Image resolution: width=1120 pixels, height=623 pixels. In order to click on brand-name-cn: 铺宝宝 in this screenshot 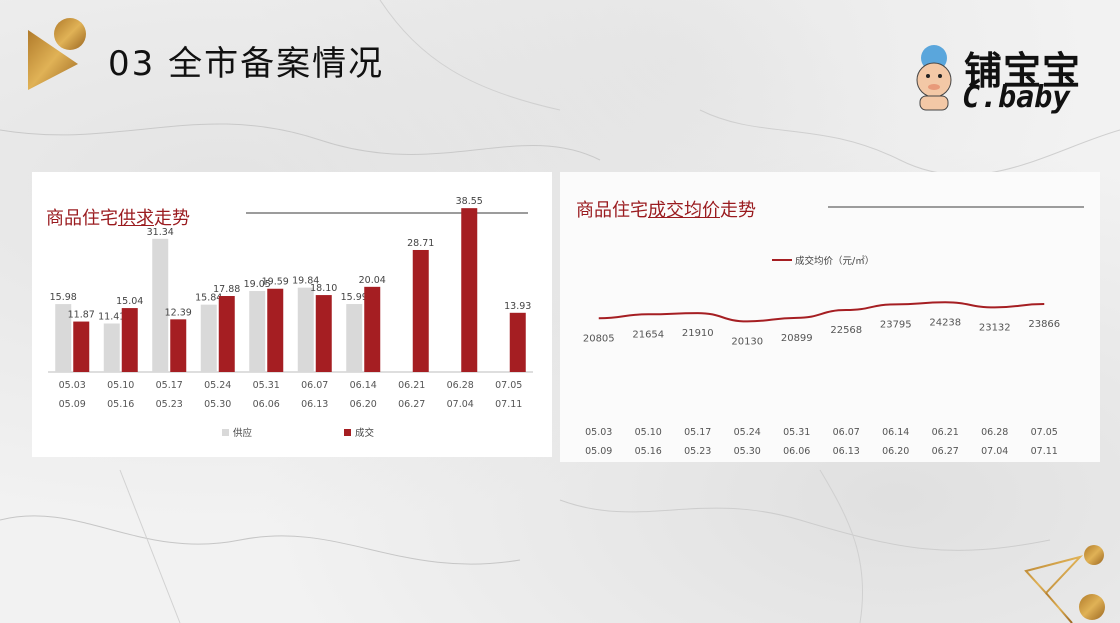, I will do `click(1023, 71)`.